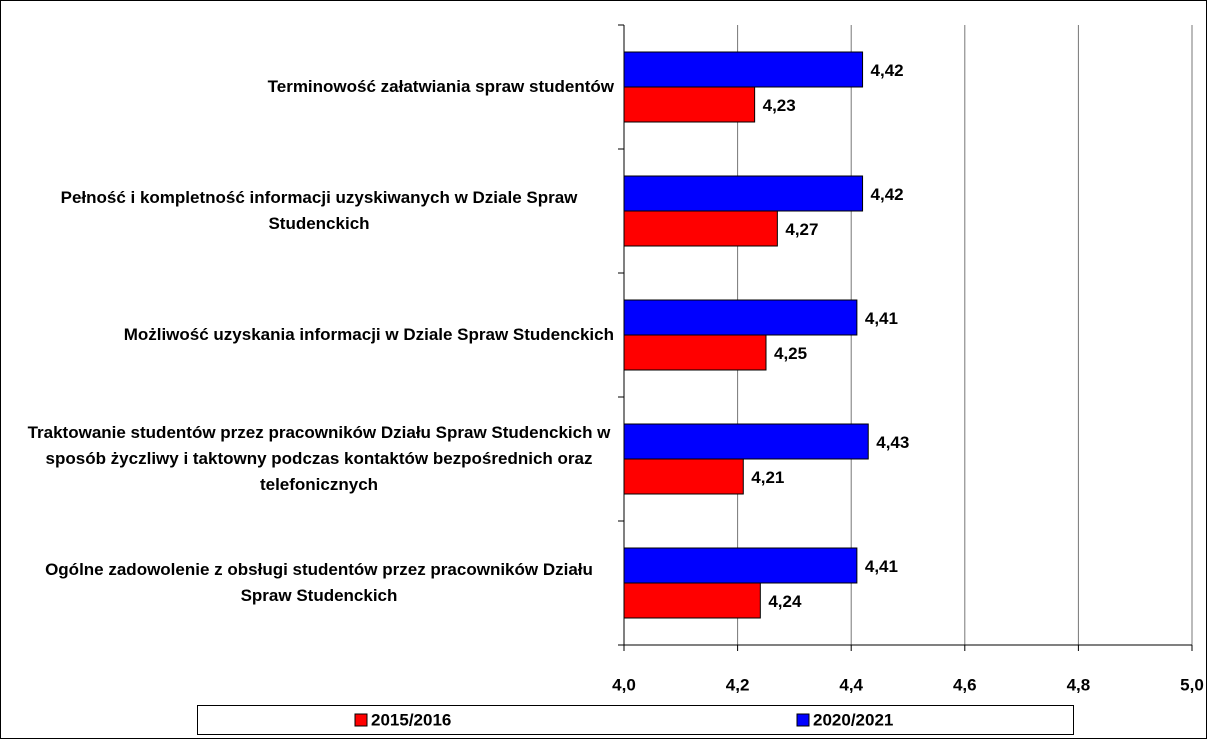  What do you see at coordinates (851, 684) in the screenshot?
I see `x-tick-label: 4,4` at bounding box center [851, 684].